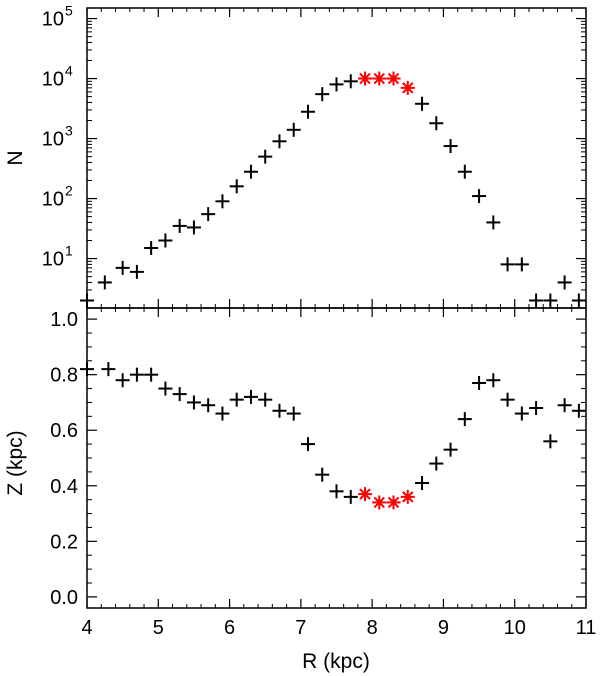 The height and width of the screenshot is (676, 600). I want to click on x-tick-label: 6, so click(229, 628).